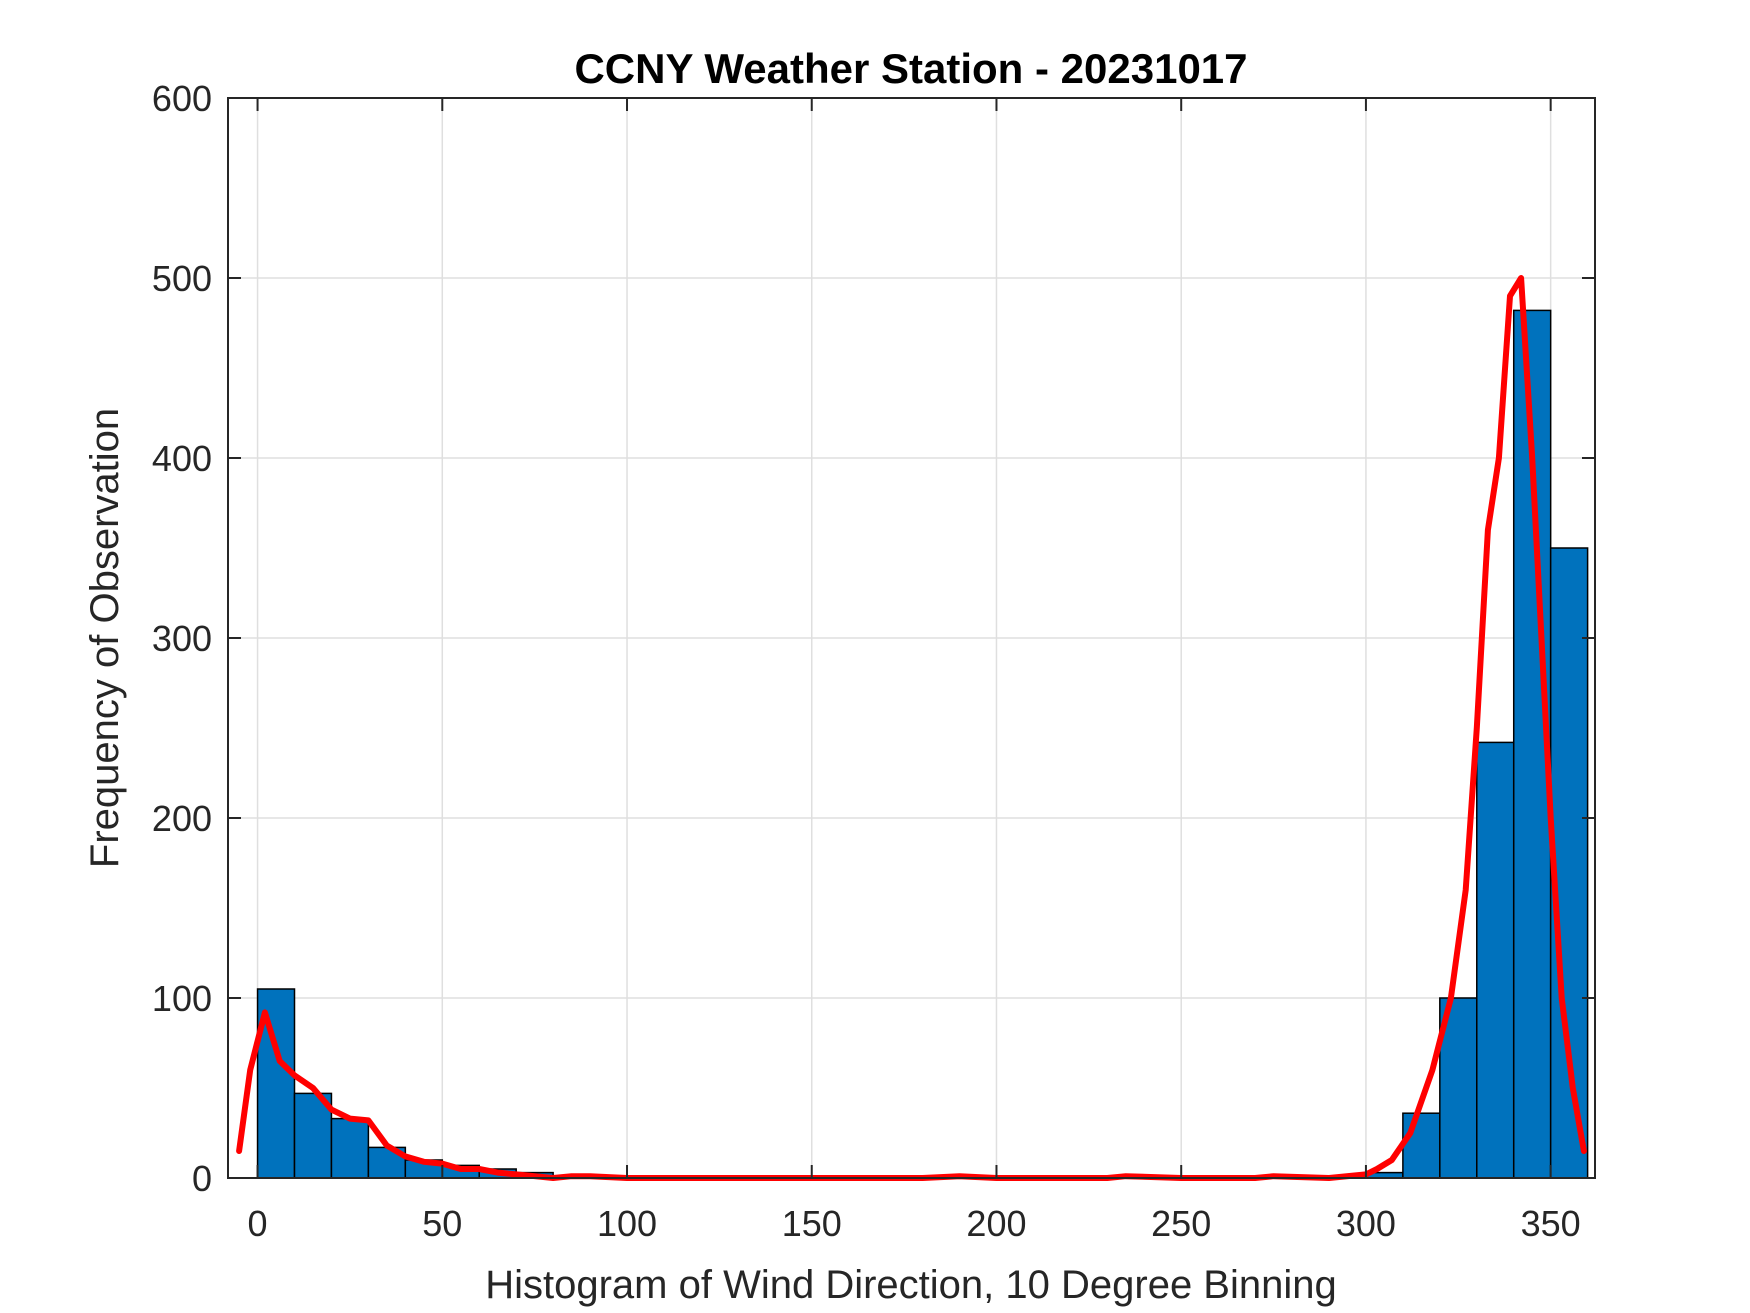 The height and width of the screenshot is (1313, 1750). What do you see at coordinates (812, 1223) in the screenshot?
I see `x-tick-label: 150` at bounding box center [812, 1223].